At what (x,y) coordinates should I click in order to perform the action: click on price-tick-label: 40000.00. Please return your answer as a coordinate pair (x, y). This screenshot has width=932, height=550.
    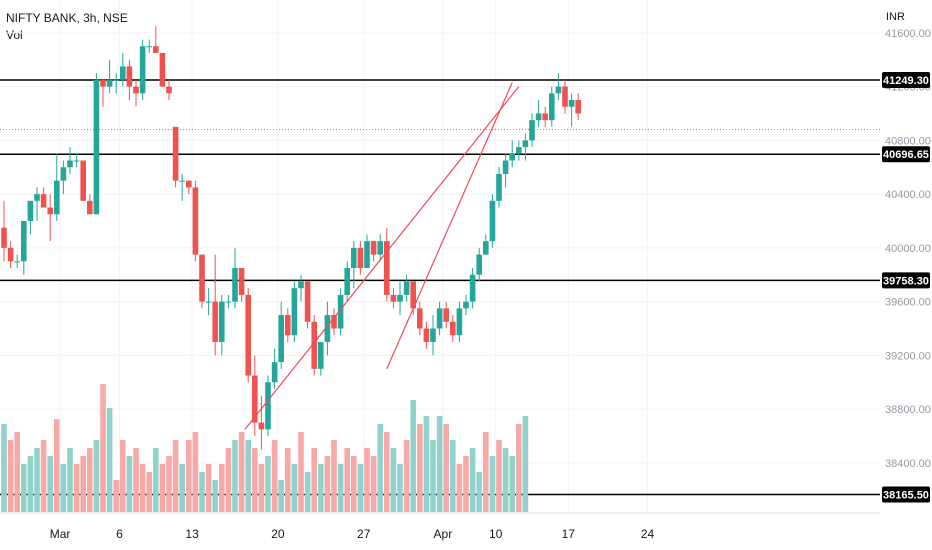
    Looking at the image, I should click on (908, 249).